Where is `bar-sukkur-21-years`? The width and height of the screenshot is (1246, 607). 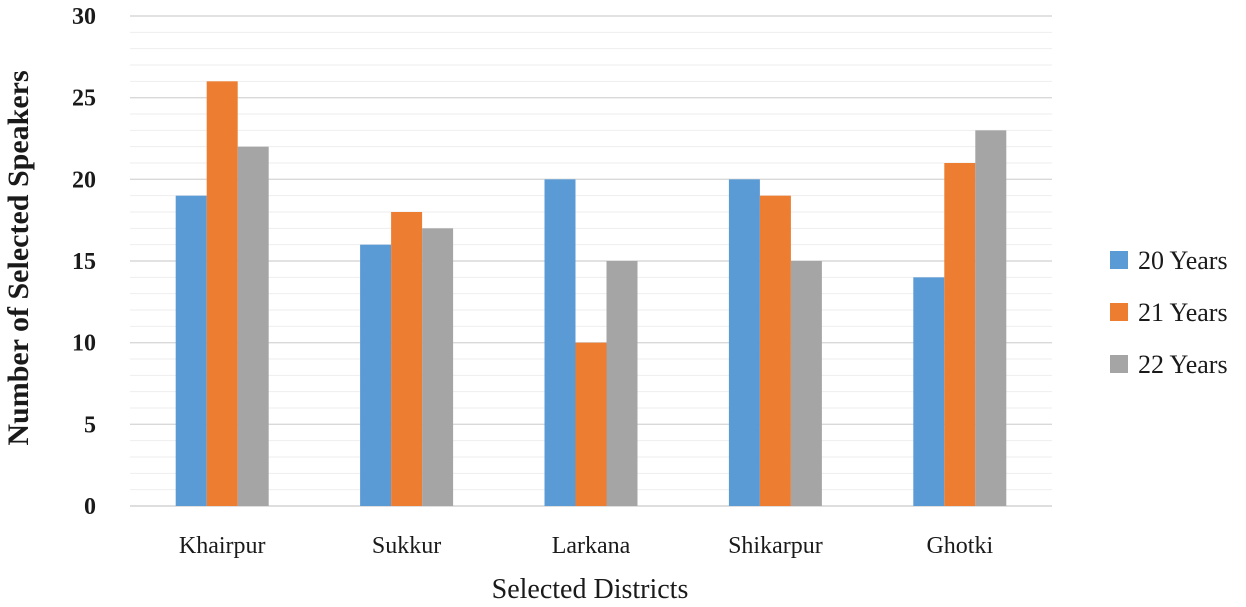 bar-sukkur-21-years is located at coordinates (407, 359).